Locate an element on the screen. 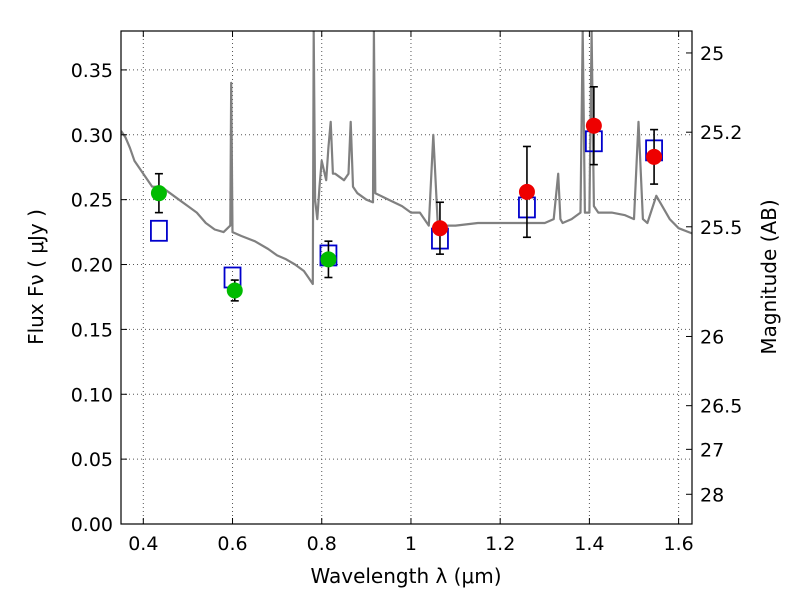  y-axis-label: Flux Fν ( μJy ) is located at coordinates (36, 277).